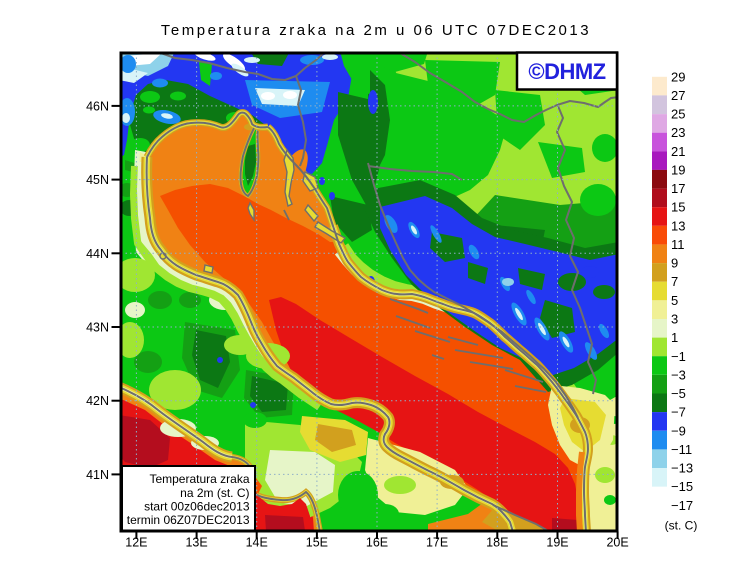  I want to click on svg-text: 29, so click(678, 76).